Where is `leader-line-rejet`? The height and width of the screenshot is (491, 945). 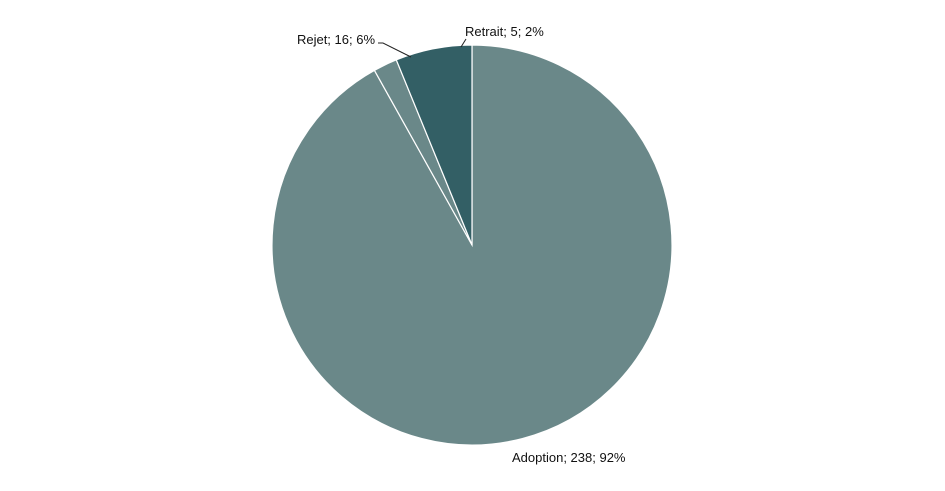
leader-line-rejet is located at coordinates (395, 50).